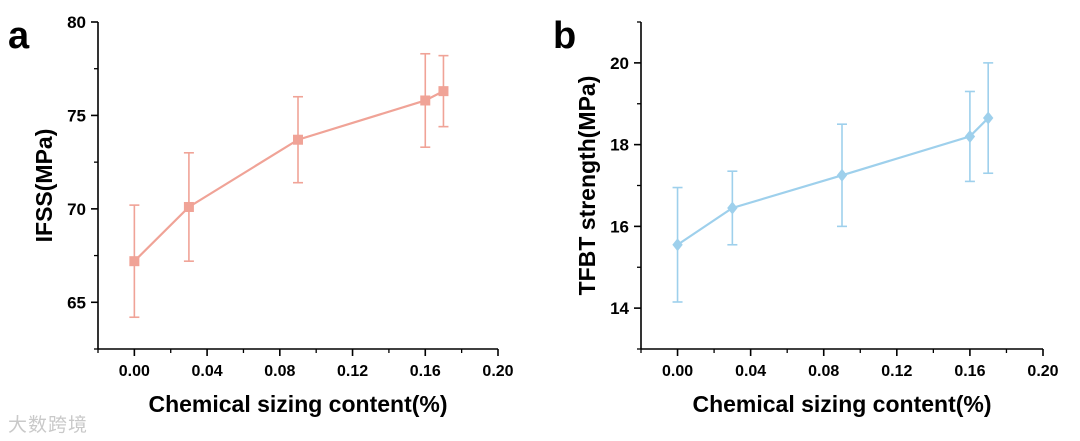 The height and width of the screenshot is (441, 1080). What do you see at coordinates (76, 22) in the screenshot?
I see `panel-a-y-tick-label: 80` at bounding box center [76, 22].